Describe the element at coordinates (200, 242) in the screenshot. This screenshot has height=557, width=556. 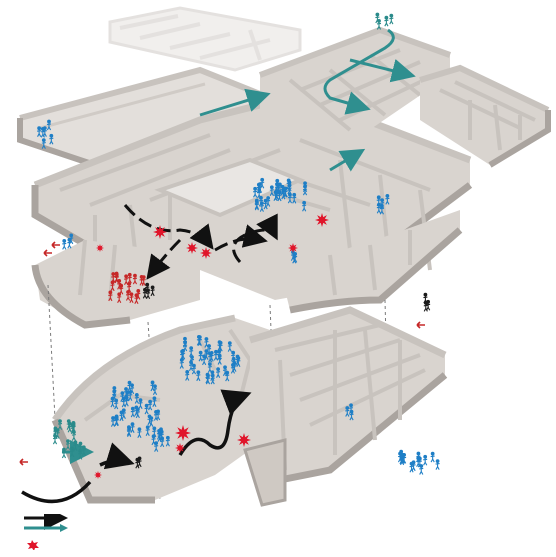
I see `black-routes` at that location.